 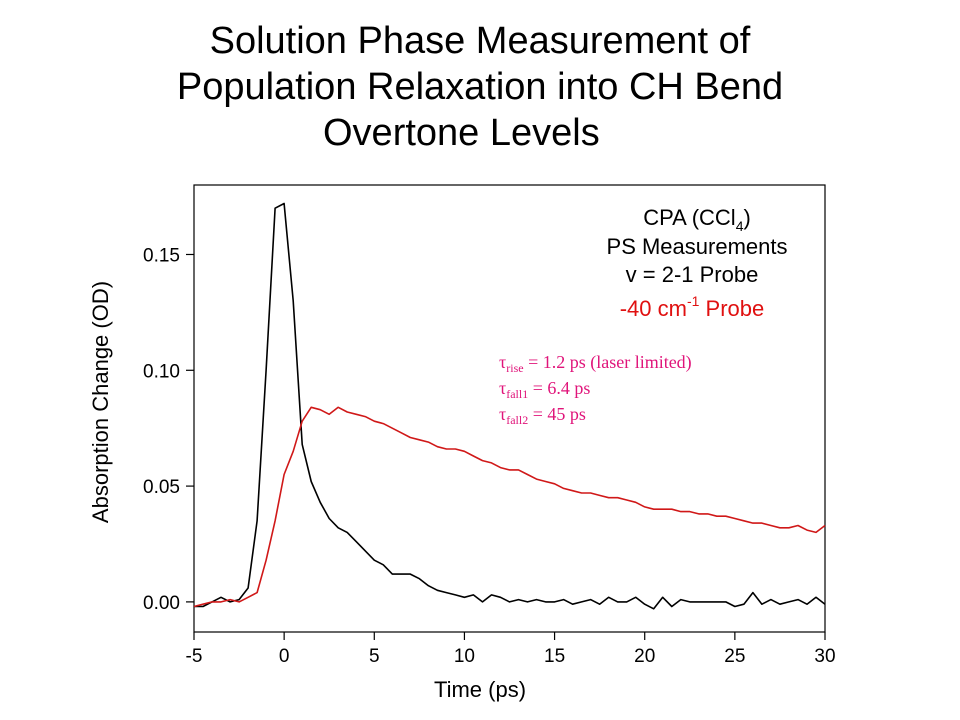 I want to click on legend-line-measurement: PS Measurements, so click(x=697, y=246).